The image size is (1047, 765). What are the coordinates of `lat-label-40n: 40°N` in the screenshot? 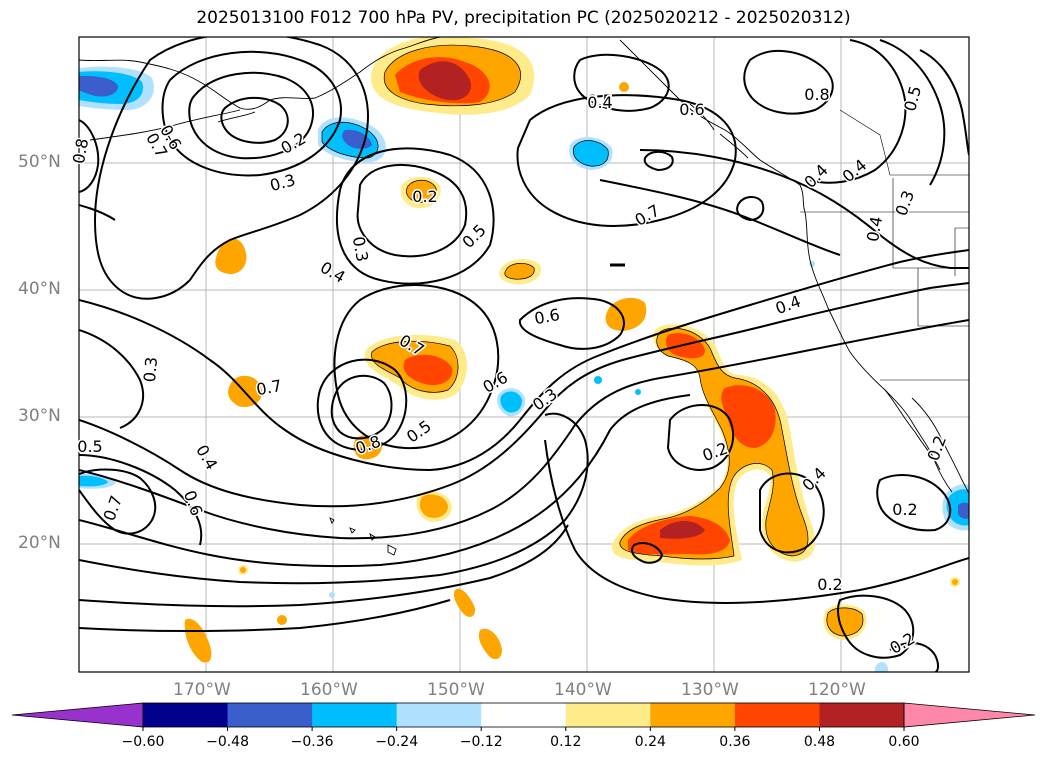 It's located at (39, 289).